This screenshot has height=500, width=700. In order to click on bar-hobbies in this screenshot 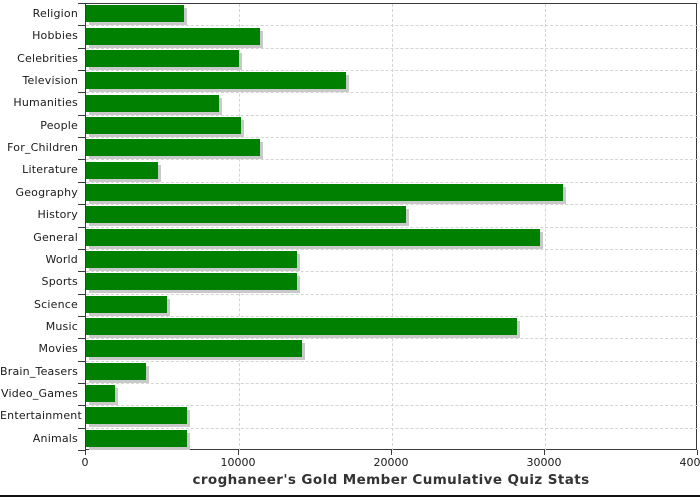, I will do `click(173, 36)`.